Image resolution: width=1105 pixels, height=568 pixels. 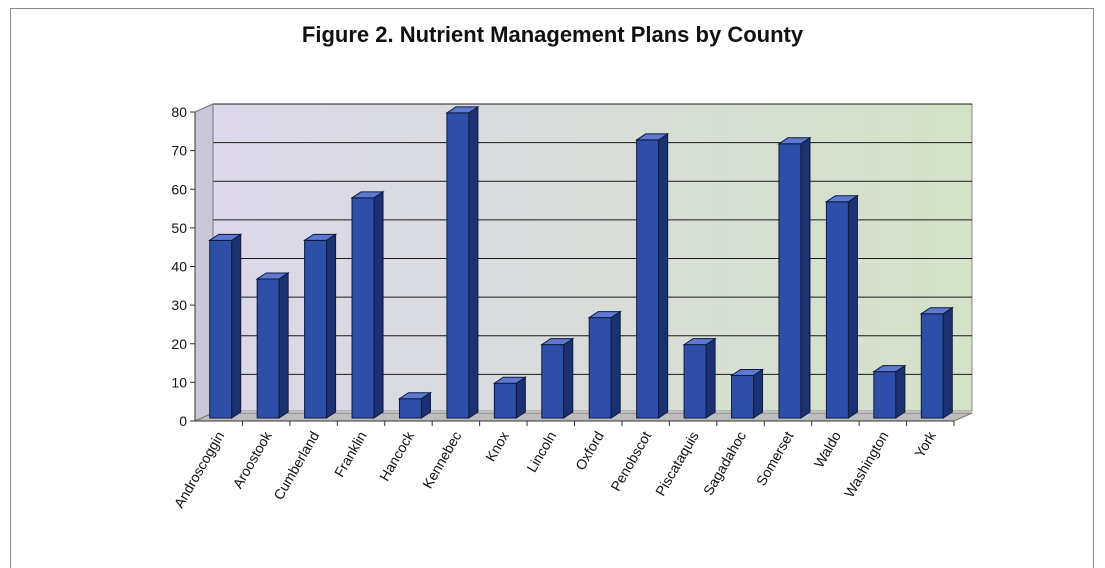 I want to click on x-tick-label: Lincoln, so click(x=541, y=452).